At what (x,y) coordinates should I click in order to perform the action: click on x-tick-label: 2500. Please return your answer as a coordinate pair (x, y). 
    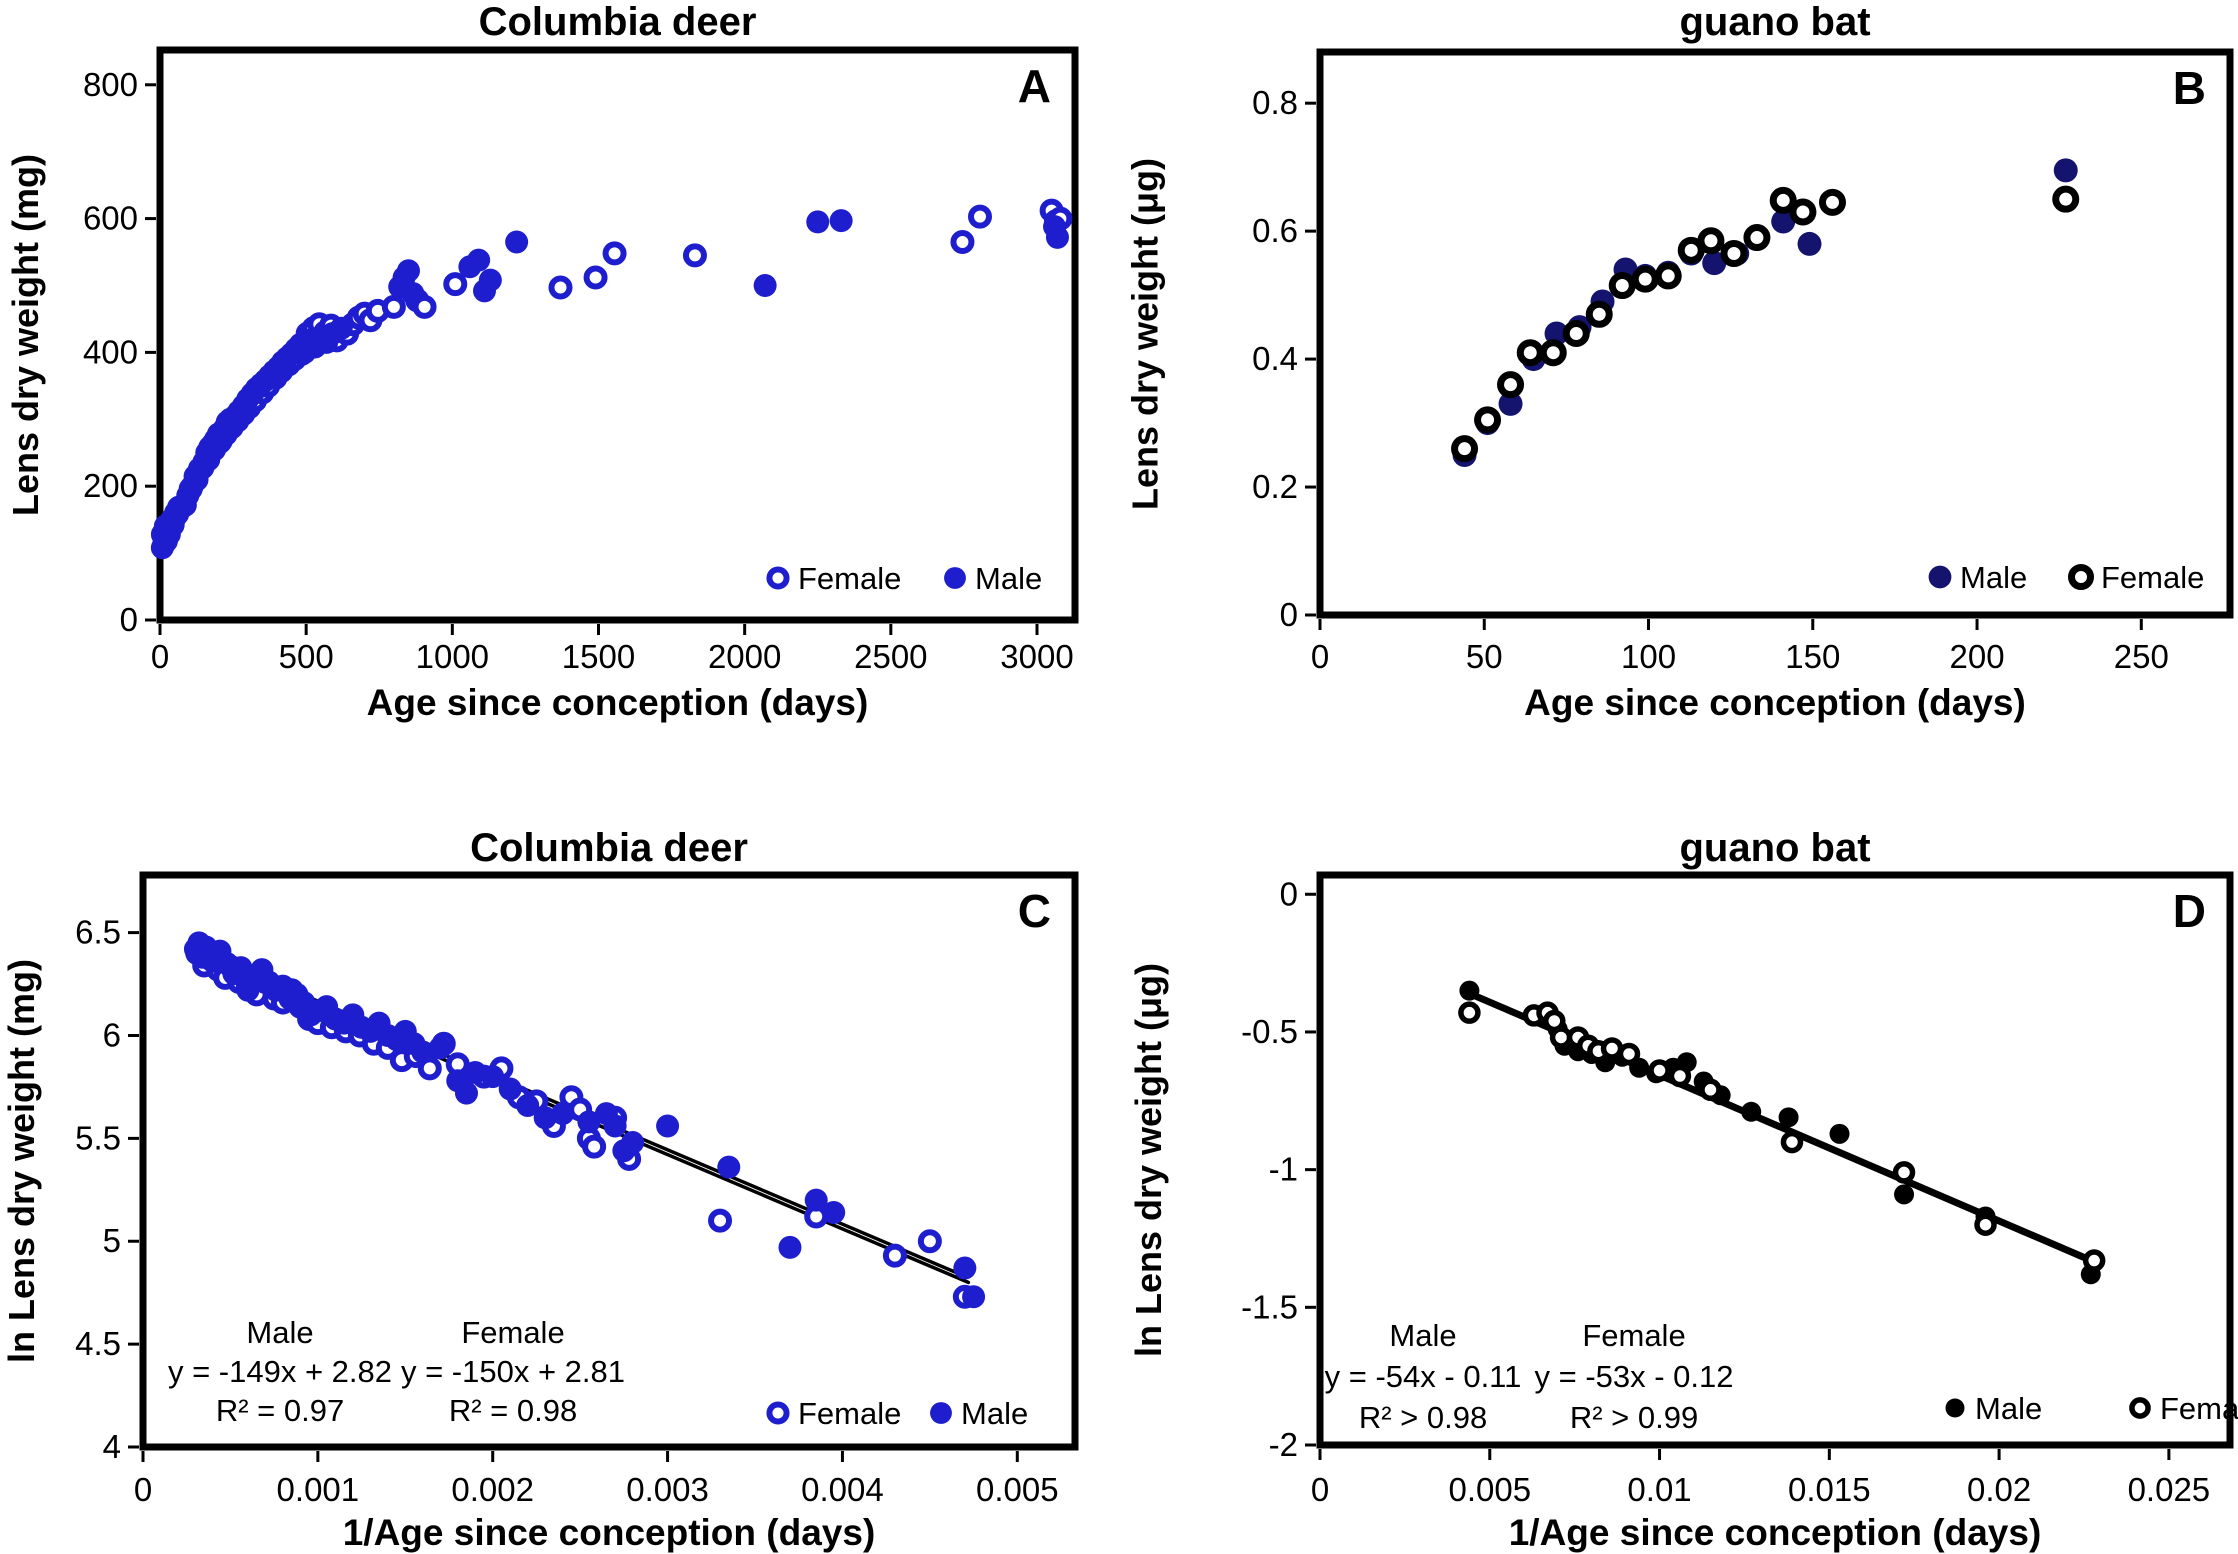
    Looking at the image, I should click on (890, 656).